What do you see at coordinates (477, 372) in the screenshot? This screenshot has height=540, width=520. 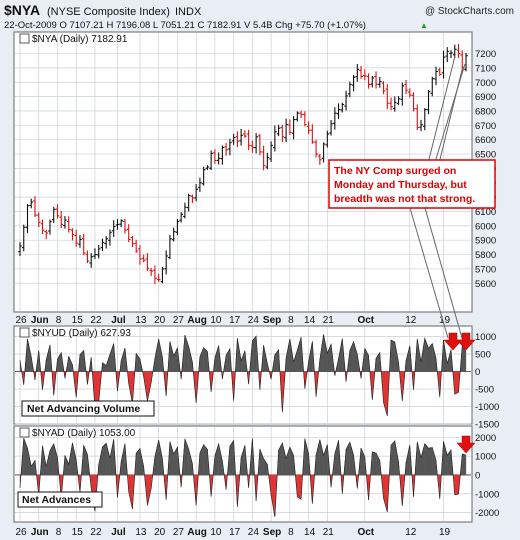 I see `nyud-tick-label: 0` at bounding box center [477, 372].